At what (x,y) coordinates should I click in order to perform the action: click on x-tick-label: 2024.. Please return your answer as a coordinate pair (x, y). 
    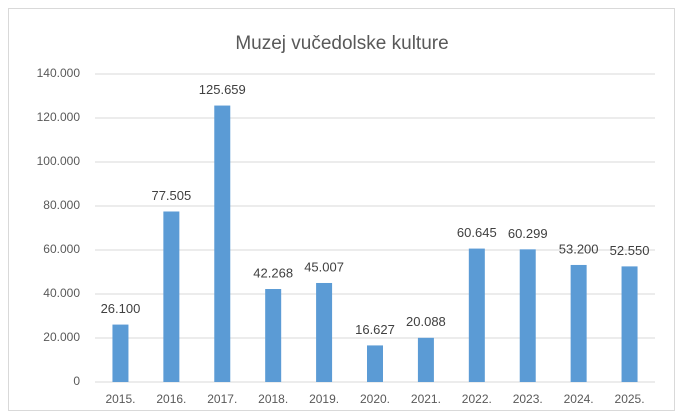
    Looking at the image, I should click on (579, 399).